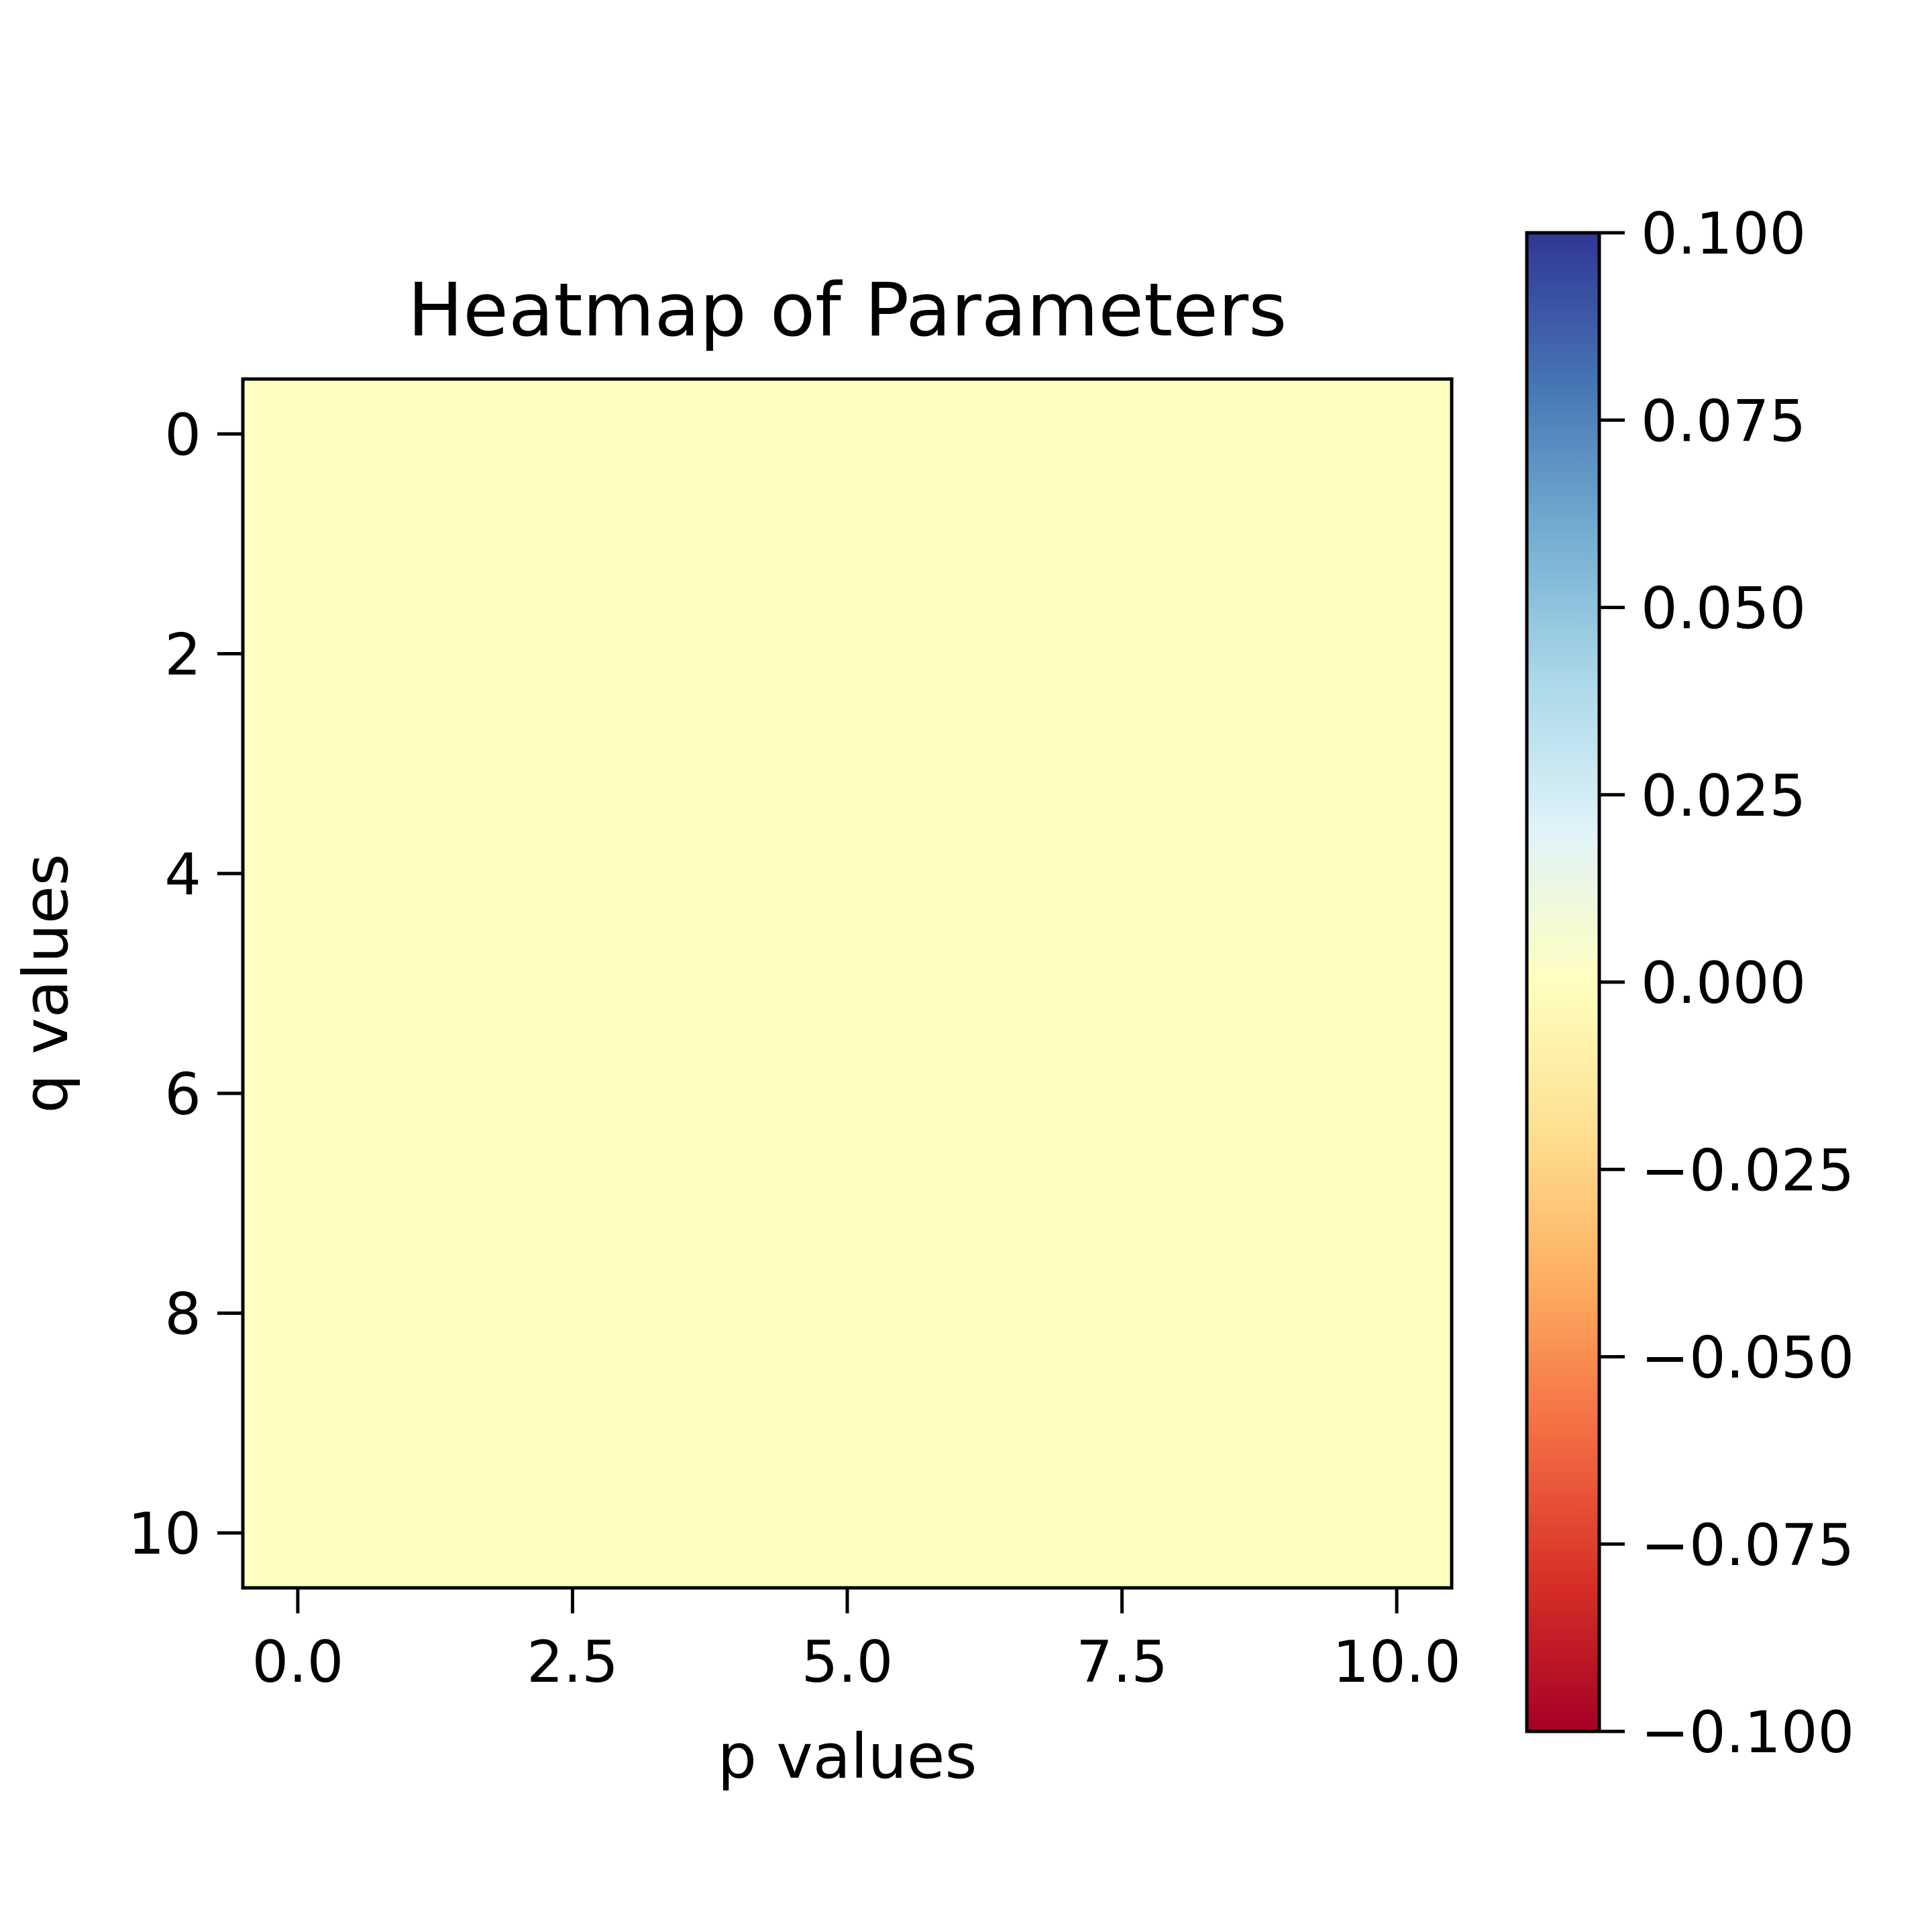  I want to click on colorbar-tick-label: 0.100, so click(1723, 234).